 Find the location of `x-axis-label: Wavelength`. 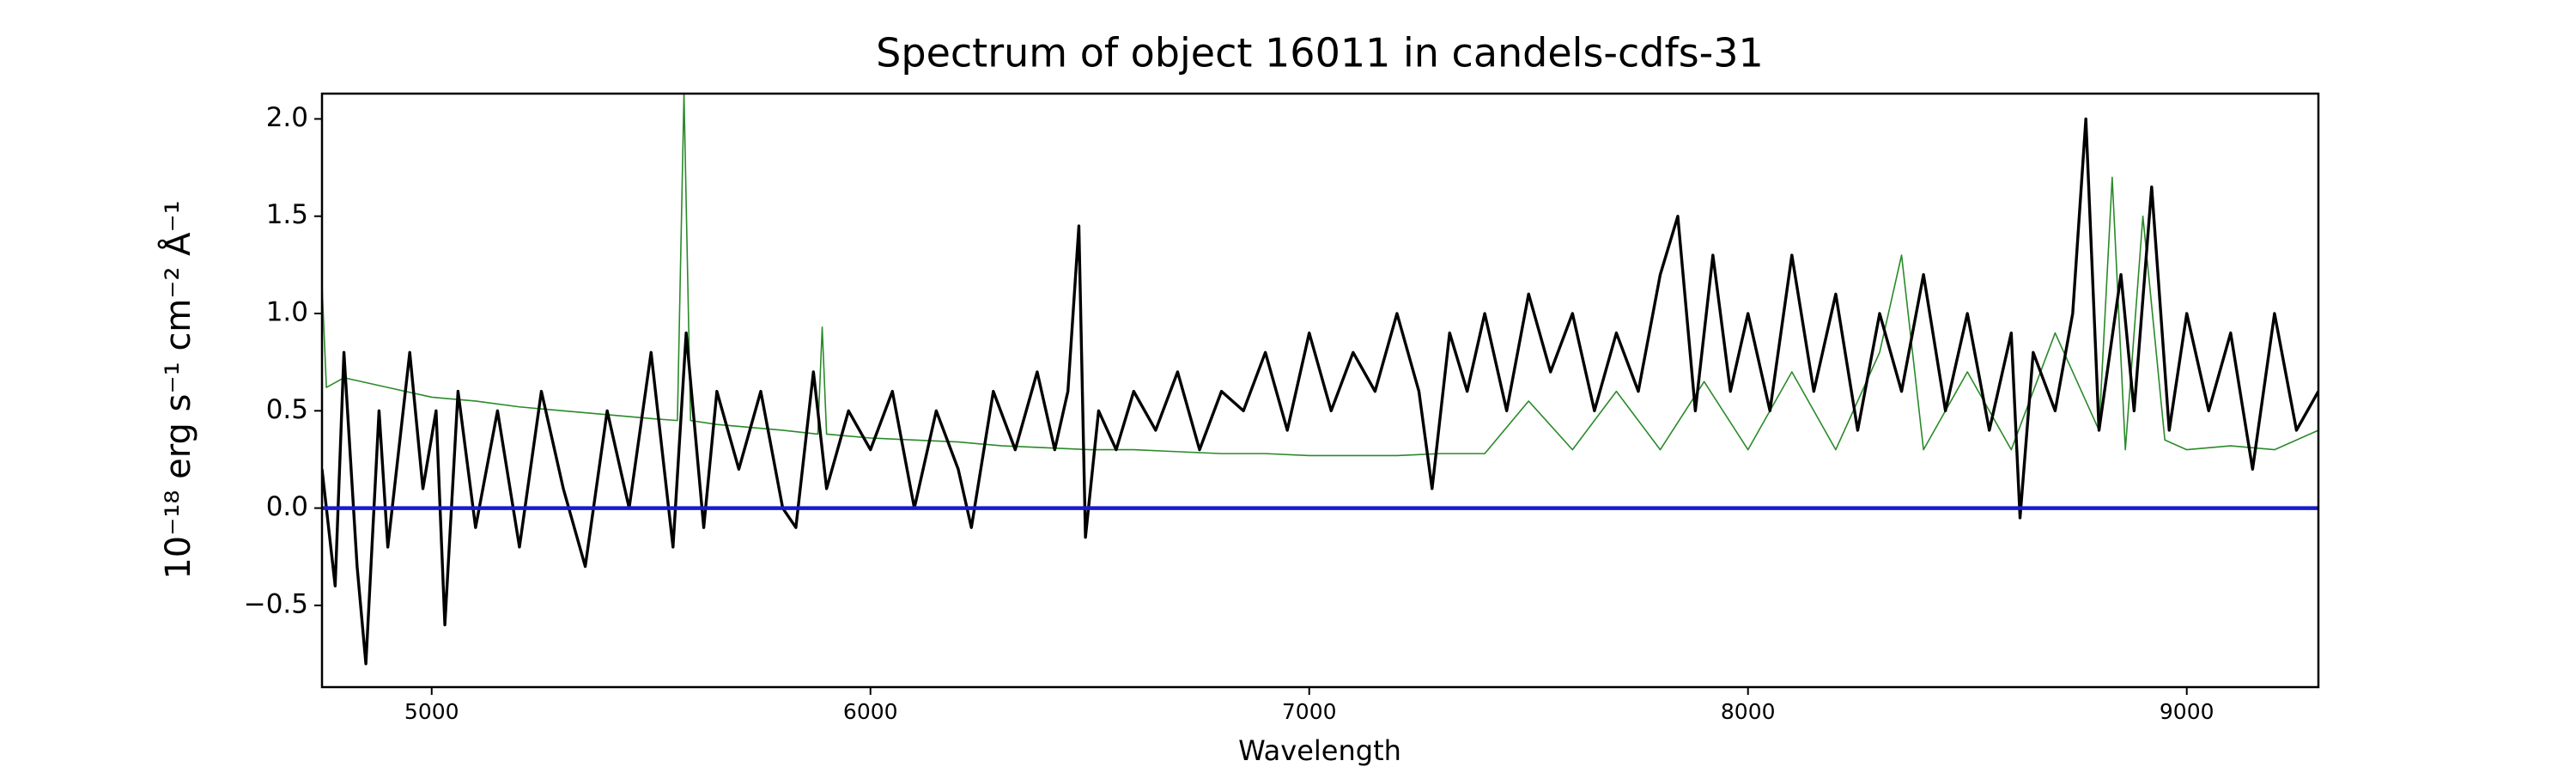

x-axis-label: Wavelength is located at coordinates (1319, 750).